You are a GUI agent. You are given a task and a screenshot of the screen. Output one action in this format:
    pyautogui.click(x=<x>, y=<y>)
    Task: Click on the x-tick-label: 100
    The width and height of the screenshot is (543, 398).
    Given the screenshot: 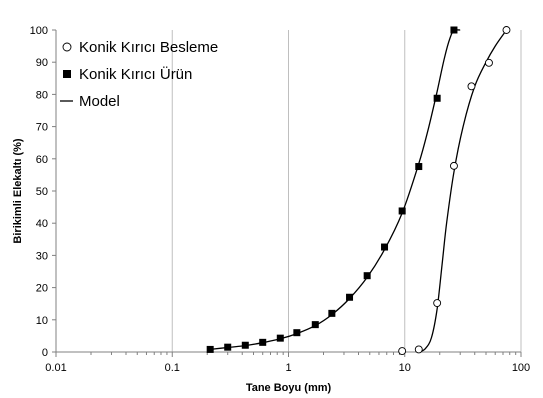 What is the action you would take?
    pyautogui.click(x=521, y=368)
    